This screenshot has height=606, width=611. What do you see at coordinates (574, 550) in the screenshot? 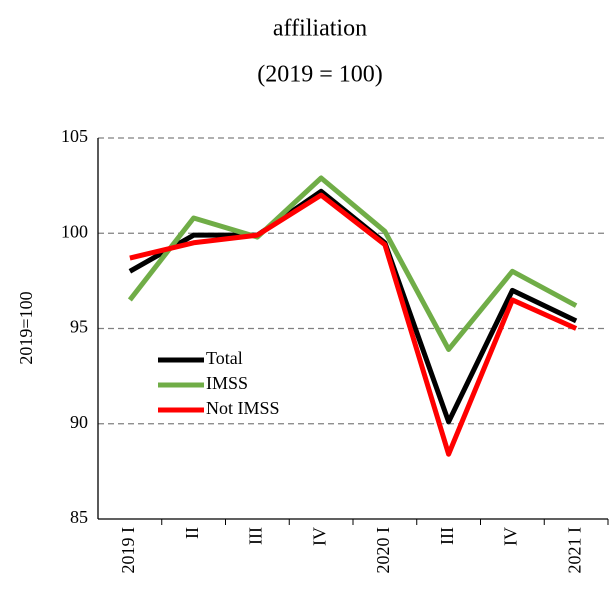
I see `x-tick-label: 2021 I` at bounding box center [574, 550].